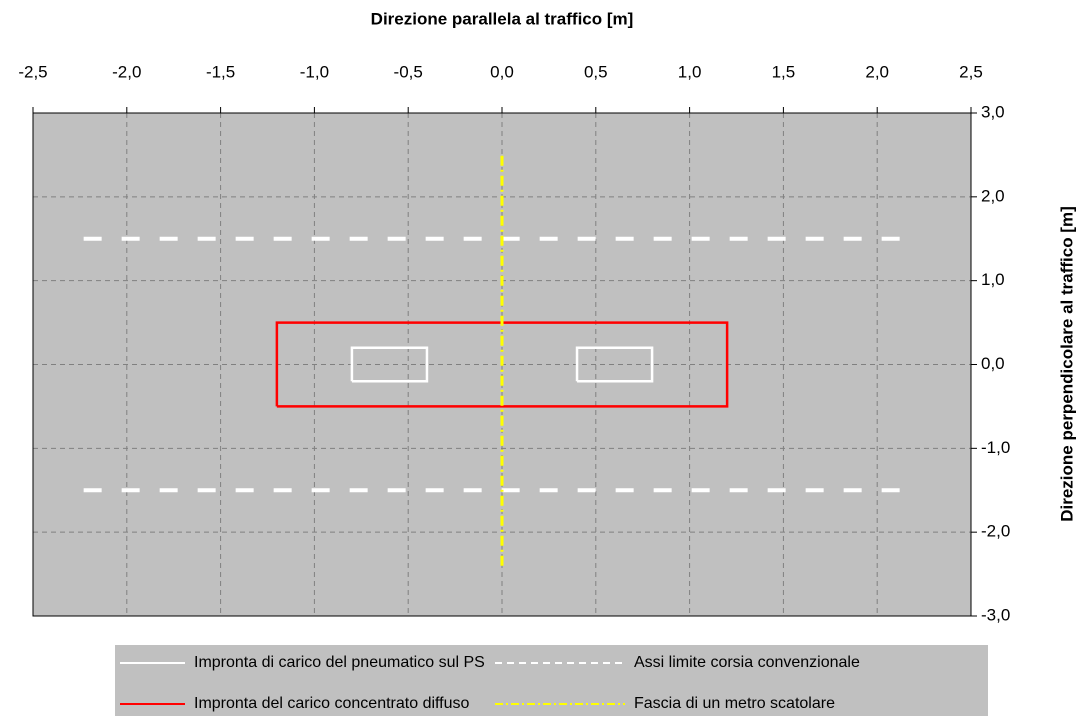  Describe the element at coordinates (993, 363) in the screenshot. I see `y-tick-label: 0,0` at that location.